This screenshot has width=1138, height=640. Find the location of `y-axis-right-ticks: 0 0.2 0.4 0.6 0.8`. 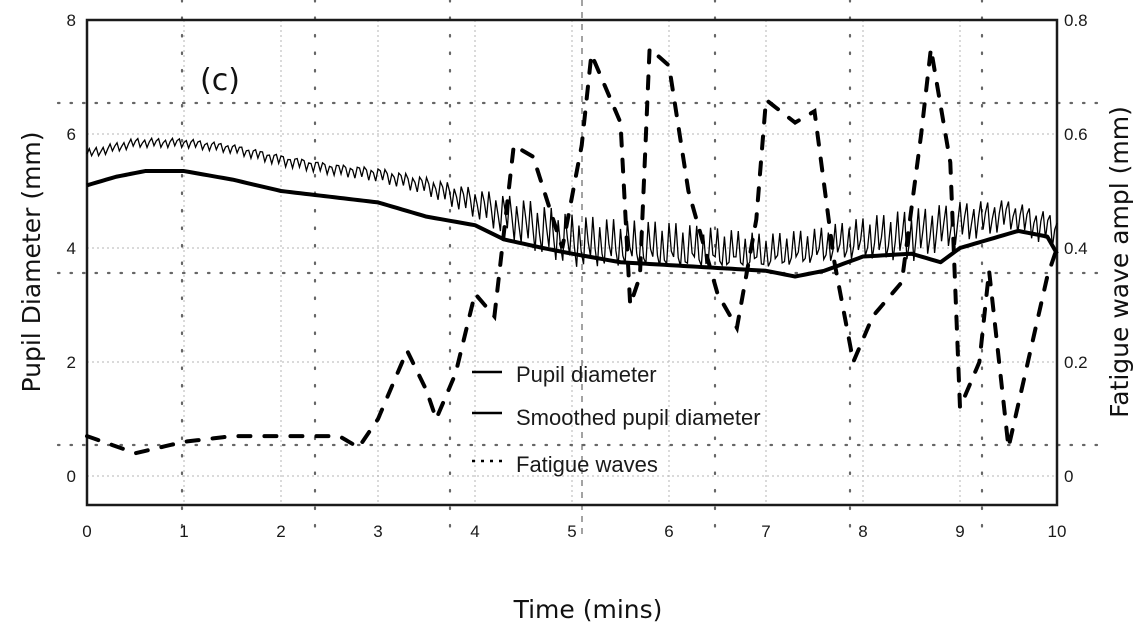

y-axis-right-ticks: 0 0.2 0.4 0.6 0.8 is located at coordinates (1076, 248).